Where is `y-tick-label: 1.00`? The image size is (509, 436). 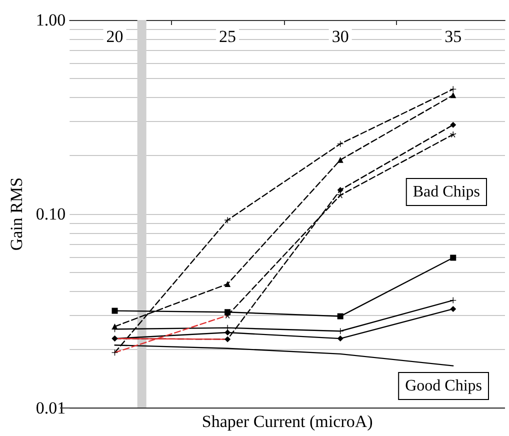
y-tick-label: 1.00 is located at coordinates (51, 20).